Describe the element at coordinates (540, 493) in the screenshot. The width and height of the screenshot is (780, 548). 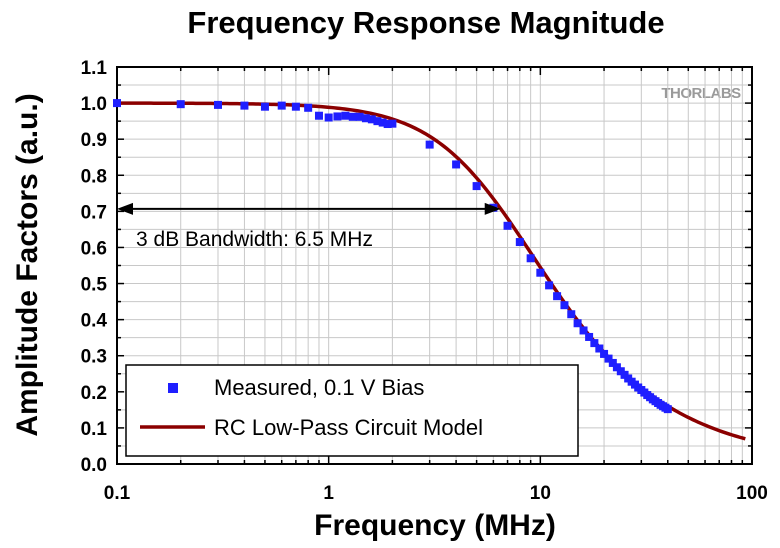
I see `x-tick-label: 10` at that location.